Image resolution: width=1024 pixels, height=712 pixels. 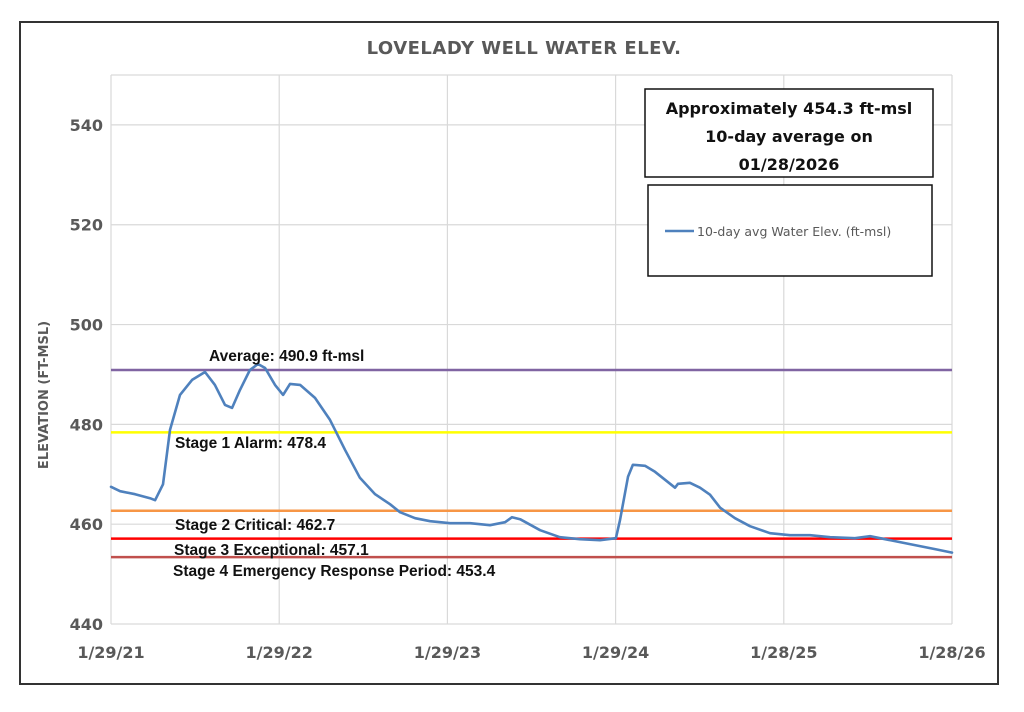 What do you see at coordinates (789, 136) in the screenshot?
I see `annotation-line-2: 10-day average on` at bounding box center [789, 136].